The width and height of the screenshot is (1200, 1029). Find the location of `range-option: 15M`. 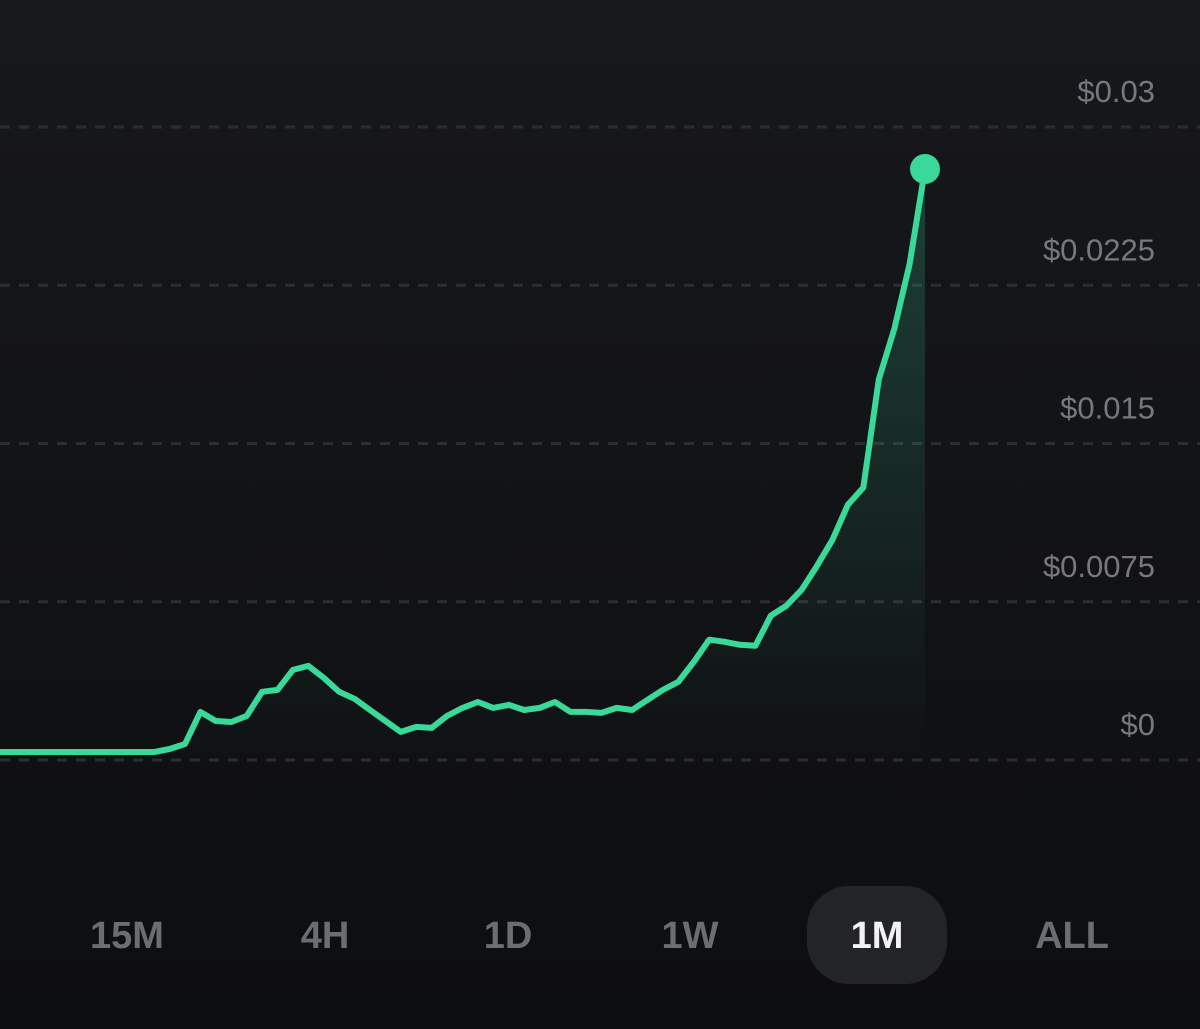

range-option: 15M is located at coordinates (127, 936).